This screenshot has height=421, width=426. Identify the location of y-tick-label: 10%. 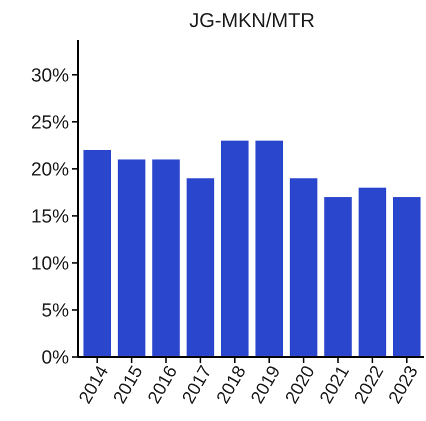
(50, 264).